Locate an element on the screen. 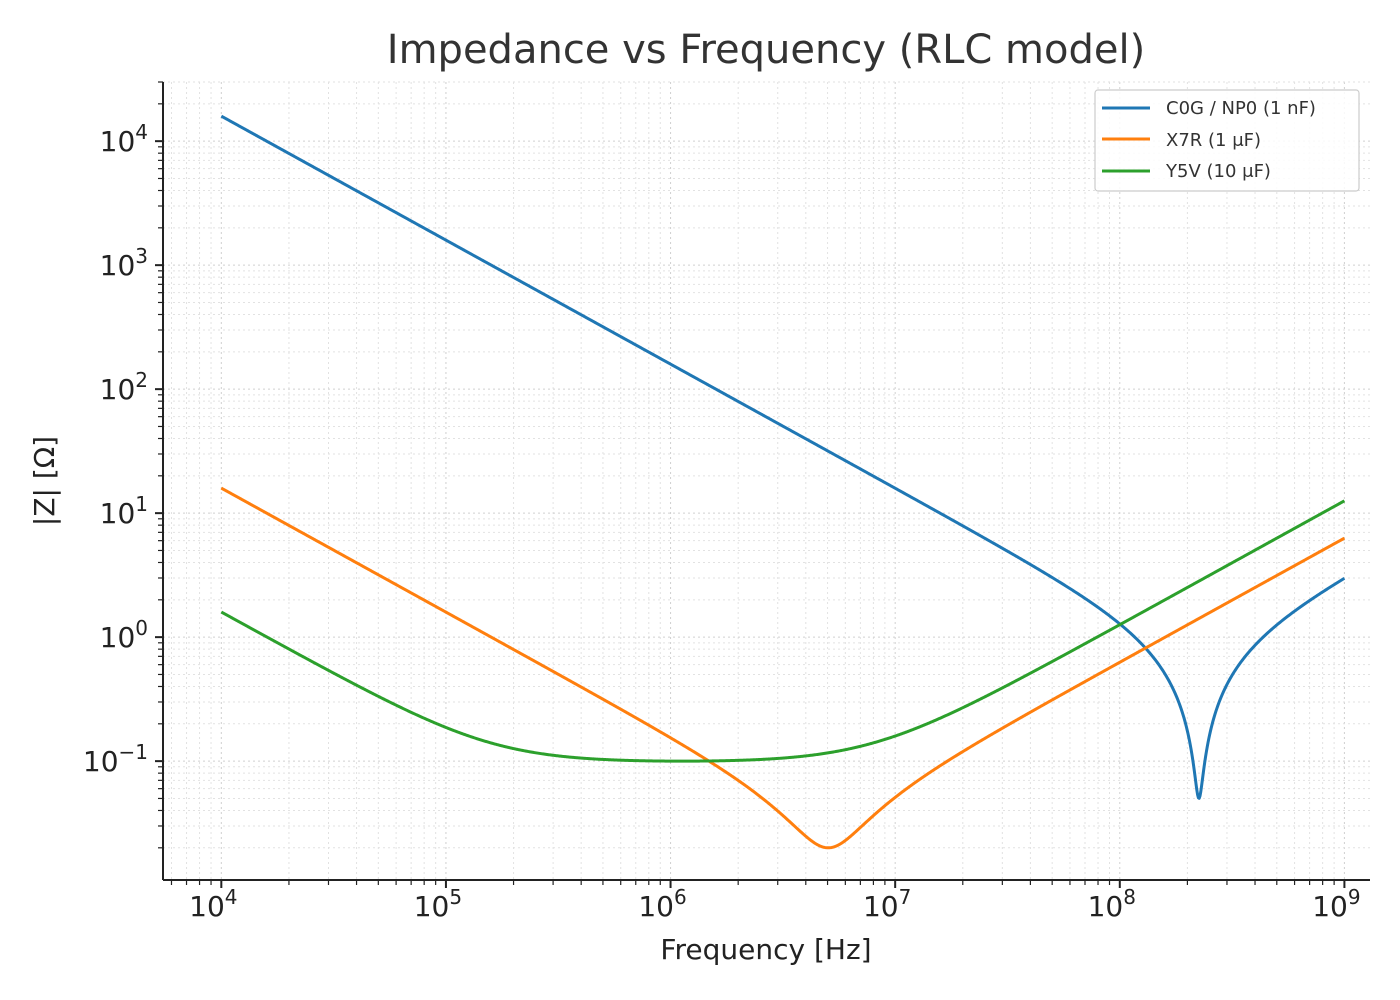  legend-box is located at coordinates (1227, 140).